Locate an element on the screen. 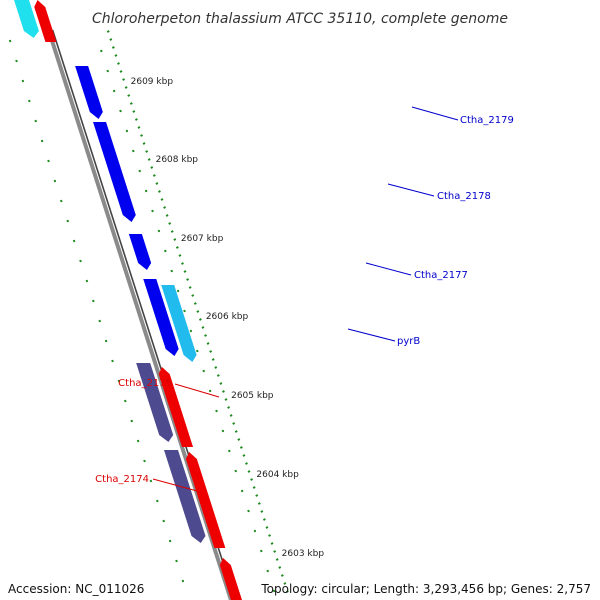  gene-block-top-cyan is located at coordinates (26, 19).